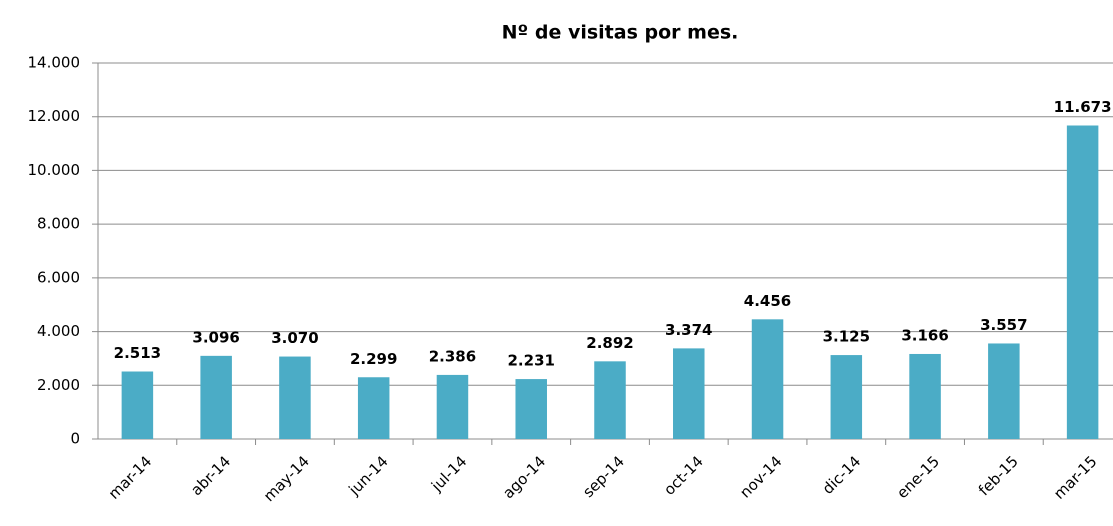  What do you see at coordinates (130, 477) in the screenshot?
I see `x-tick-label: mar-14` at bounding box center [130, 477].